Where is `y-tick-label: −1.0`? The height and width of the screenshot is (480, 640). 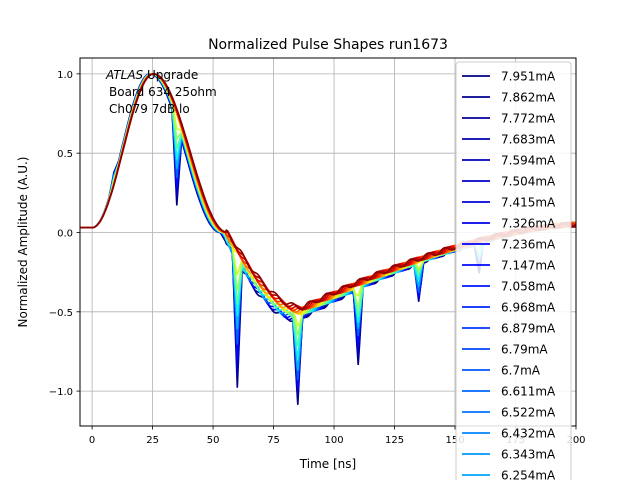
y-tick-label: −1.0 is located at coordinates (61, 392).